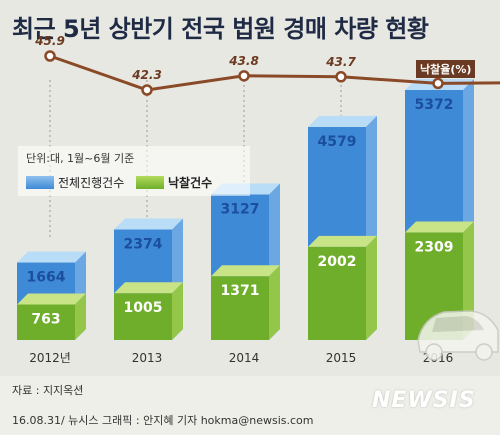 The height and width of the screenshot is (435, 500). Describe the element at coordinates (48, 390) in the screenshot. I see `source-note: 자료 : 지지옥션` at that location.